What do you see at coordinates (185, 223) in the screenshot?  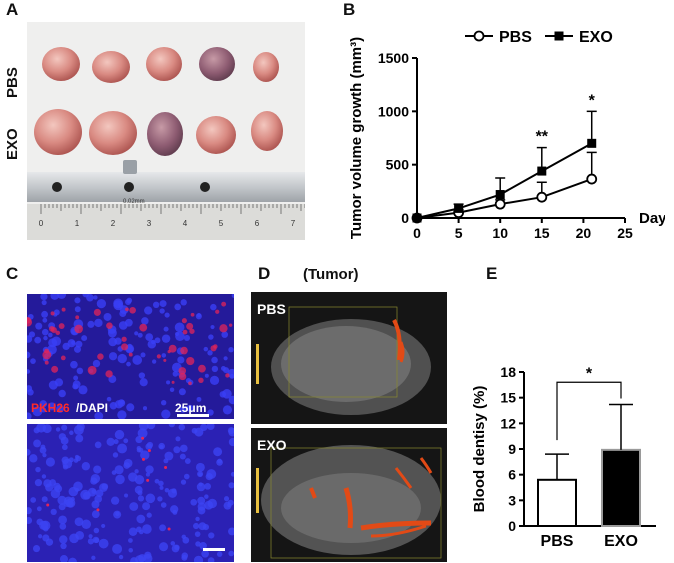 I see `ruler-number: 4` at bounding box center [185, 223].